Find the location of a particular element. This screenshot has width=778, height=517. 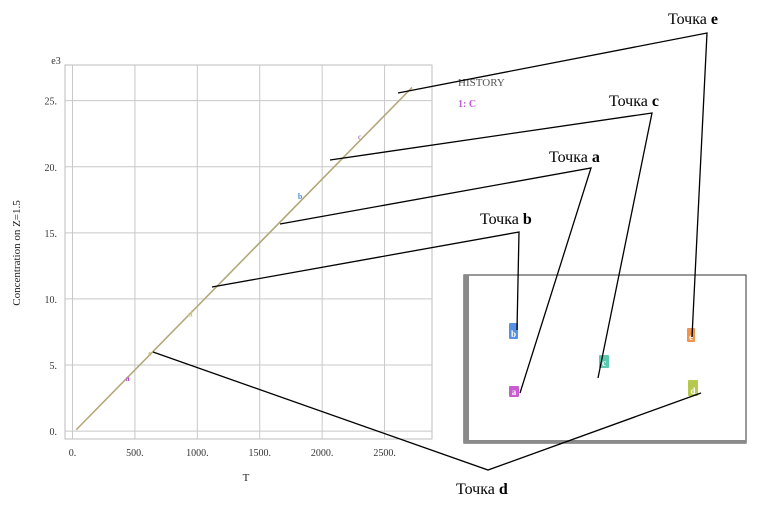

legend-title: HISTORY is located at coordinates (481, 83).